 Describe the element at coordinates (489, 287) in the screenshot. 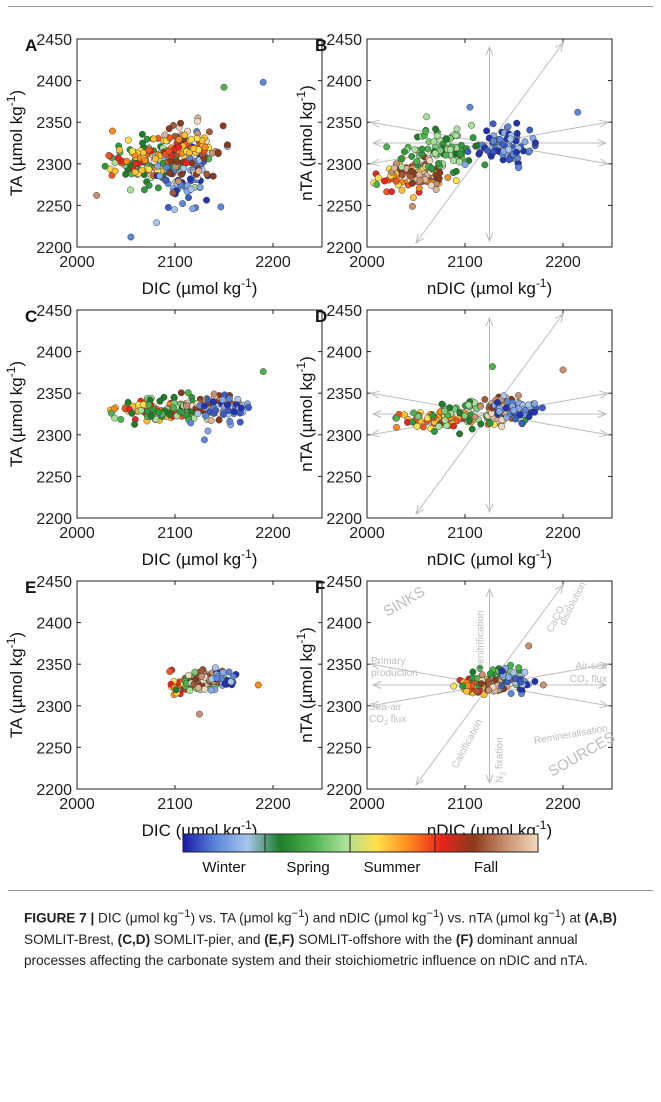

I see `x-axis-label: nDIC (µmol kg-1)` at that location.